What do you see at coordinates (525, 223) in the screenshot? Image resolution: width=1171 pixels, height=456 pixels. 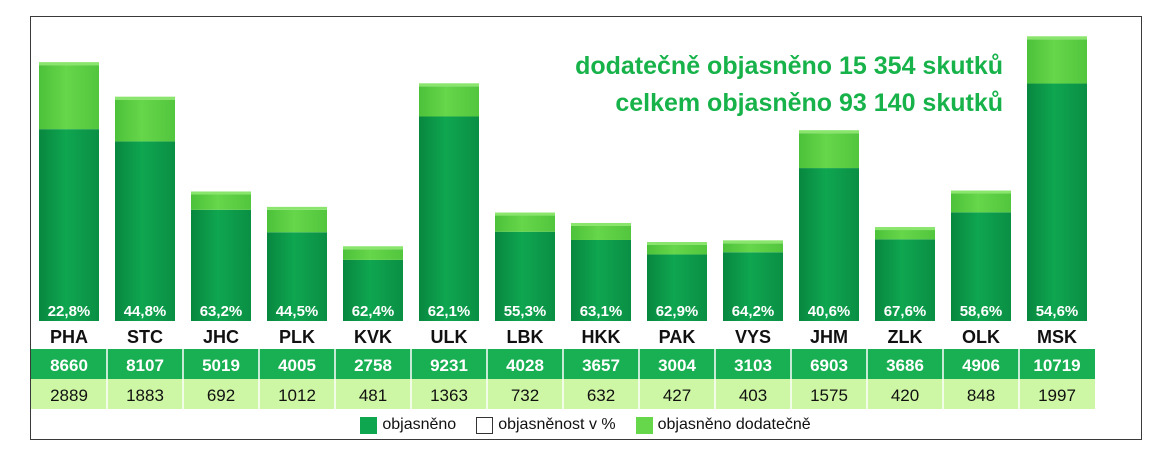 I see `bar-dodatecne-LBK` at bounding box center [525, 223].